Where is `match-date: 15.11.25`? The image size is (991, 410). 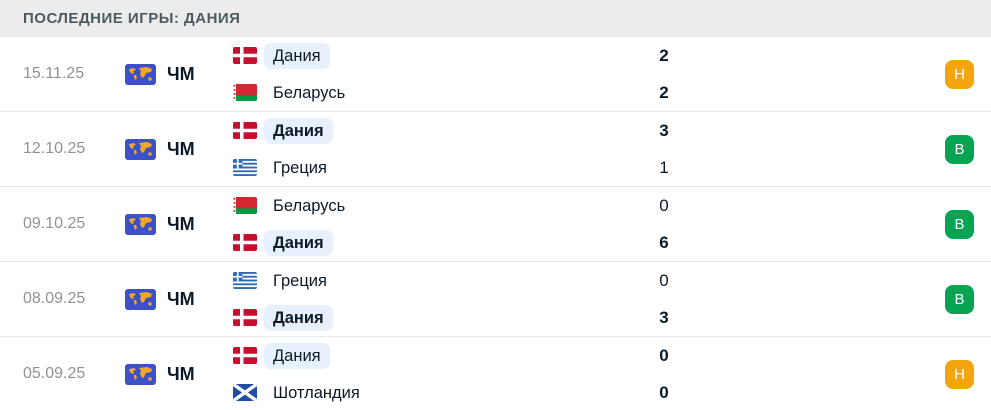
match-date: 15.11.25 is located at coordinates (54, 73).